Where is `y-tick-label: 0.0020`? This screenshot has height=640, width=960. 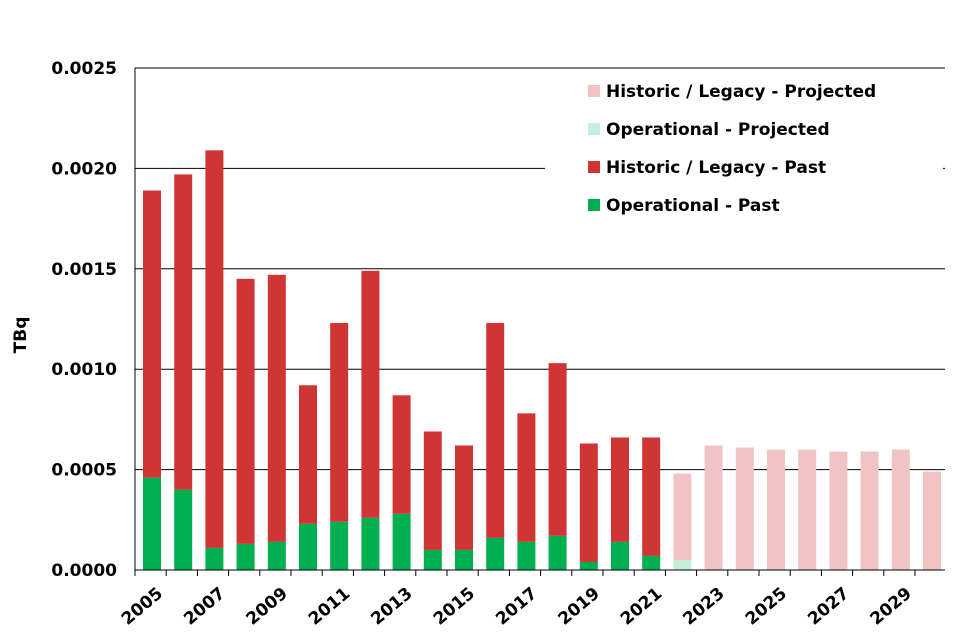 y-tick-label: 0.0020 is located at coordinates (84, 169).